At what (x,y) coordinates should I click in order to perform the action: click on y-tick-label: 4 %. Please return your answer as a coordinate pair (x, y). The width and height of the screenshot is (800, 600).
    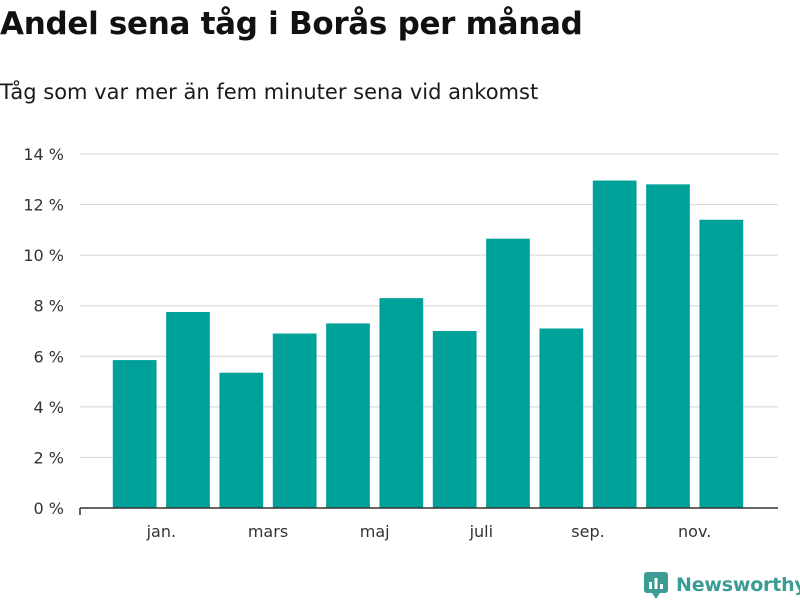
    Looking at the image, I should click on (49, 407).